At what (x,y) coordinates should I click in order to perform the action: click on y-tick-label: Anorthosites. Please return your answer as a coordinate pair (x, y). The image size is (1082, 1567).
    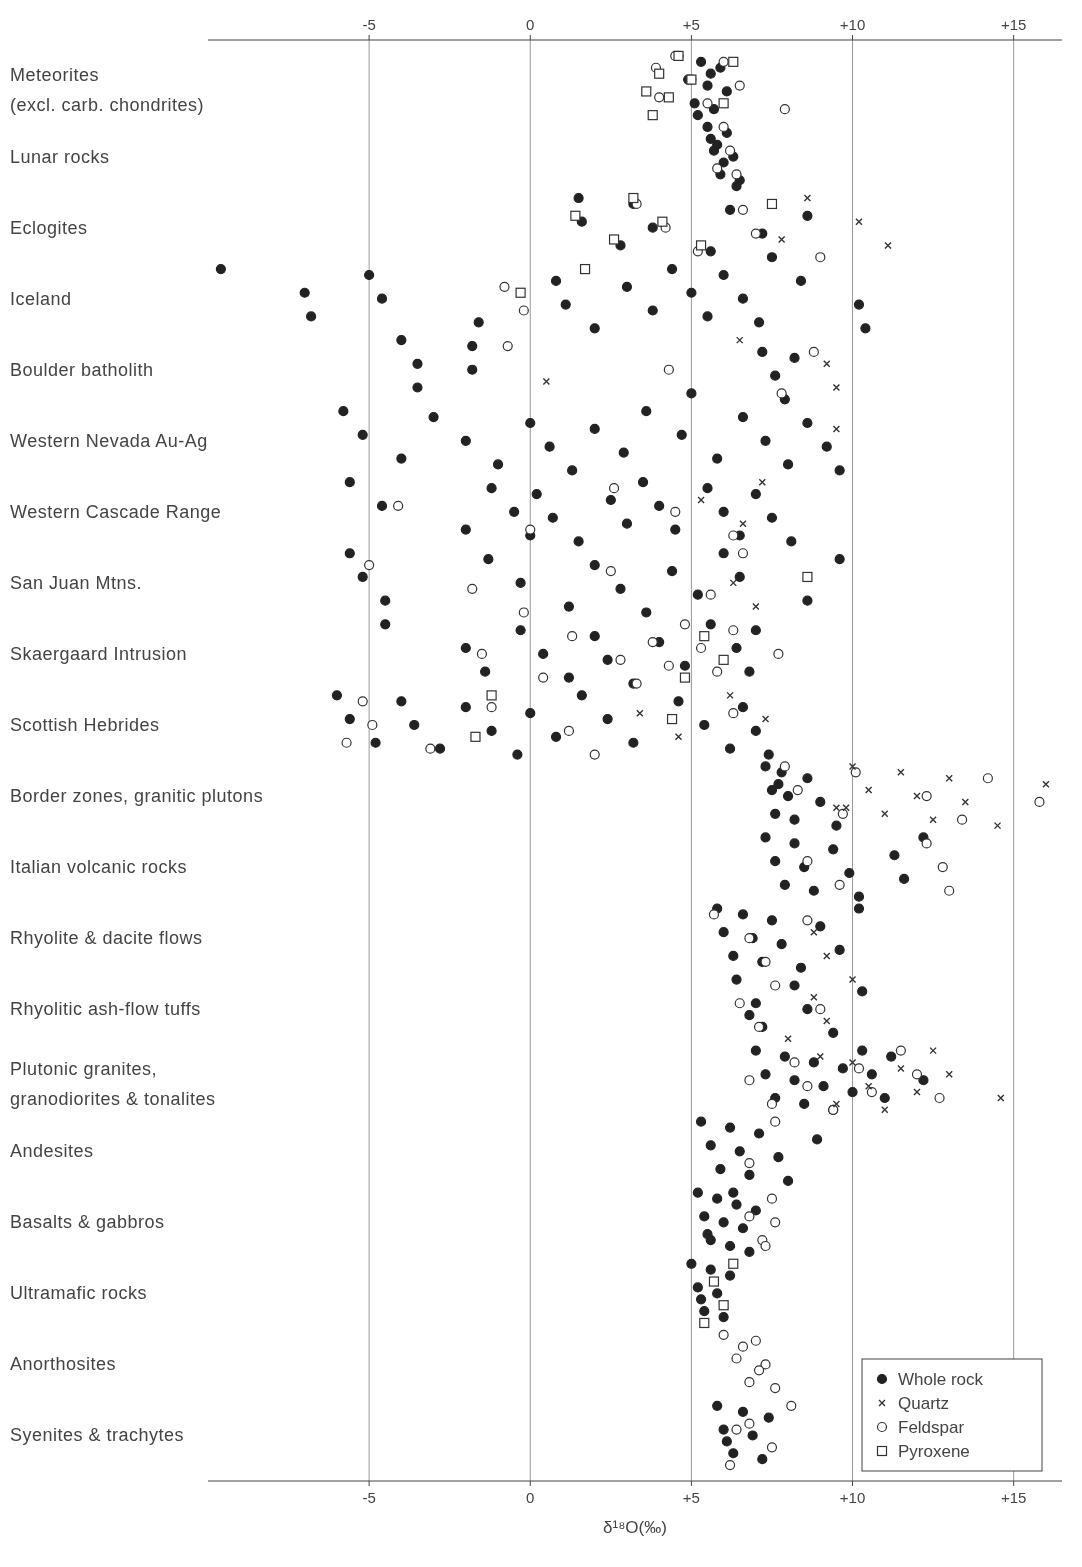
    Looking at the image, I should click on (63, 1364).